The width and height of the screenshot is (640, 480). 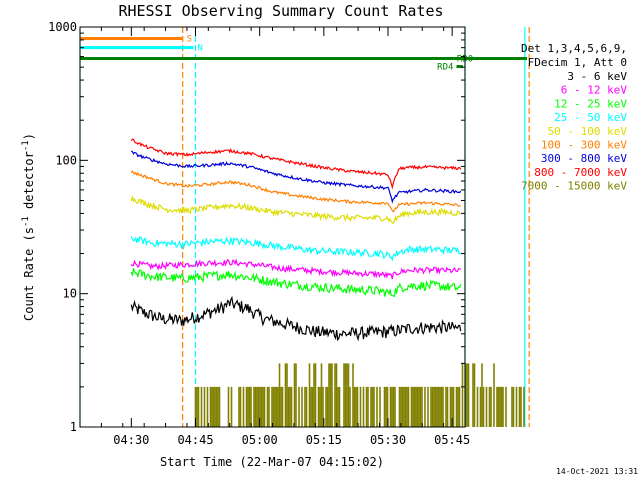 What do you see at coordinates (594, 90) in the screenshot?
I see `legend-entry: 6 - 12 keV` at bounding box center [594, 90].